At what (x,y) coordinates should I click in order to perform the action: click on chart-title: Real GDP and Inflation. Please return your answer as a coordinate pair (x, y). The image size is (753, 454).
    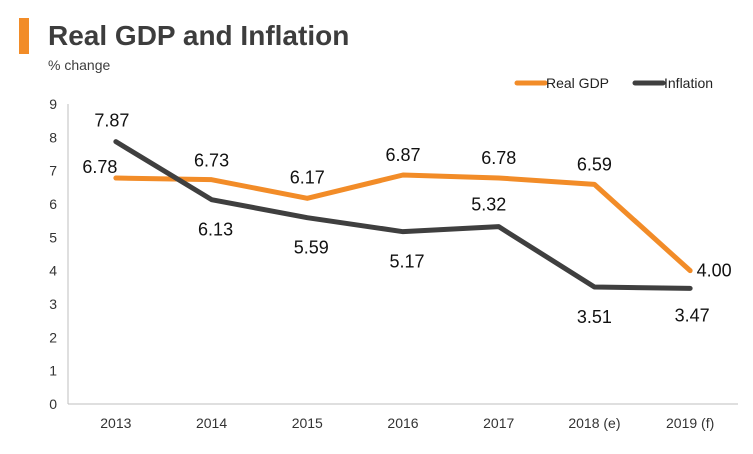
    Looking at the image, I should click on (199, 35).